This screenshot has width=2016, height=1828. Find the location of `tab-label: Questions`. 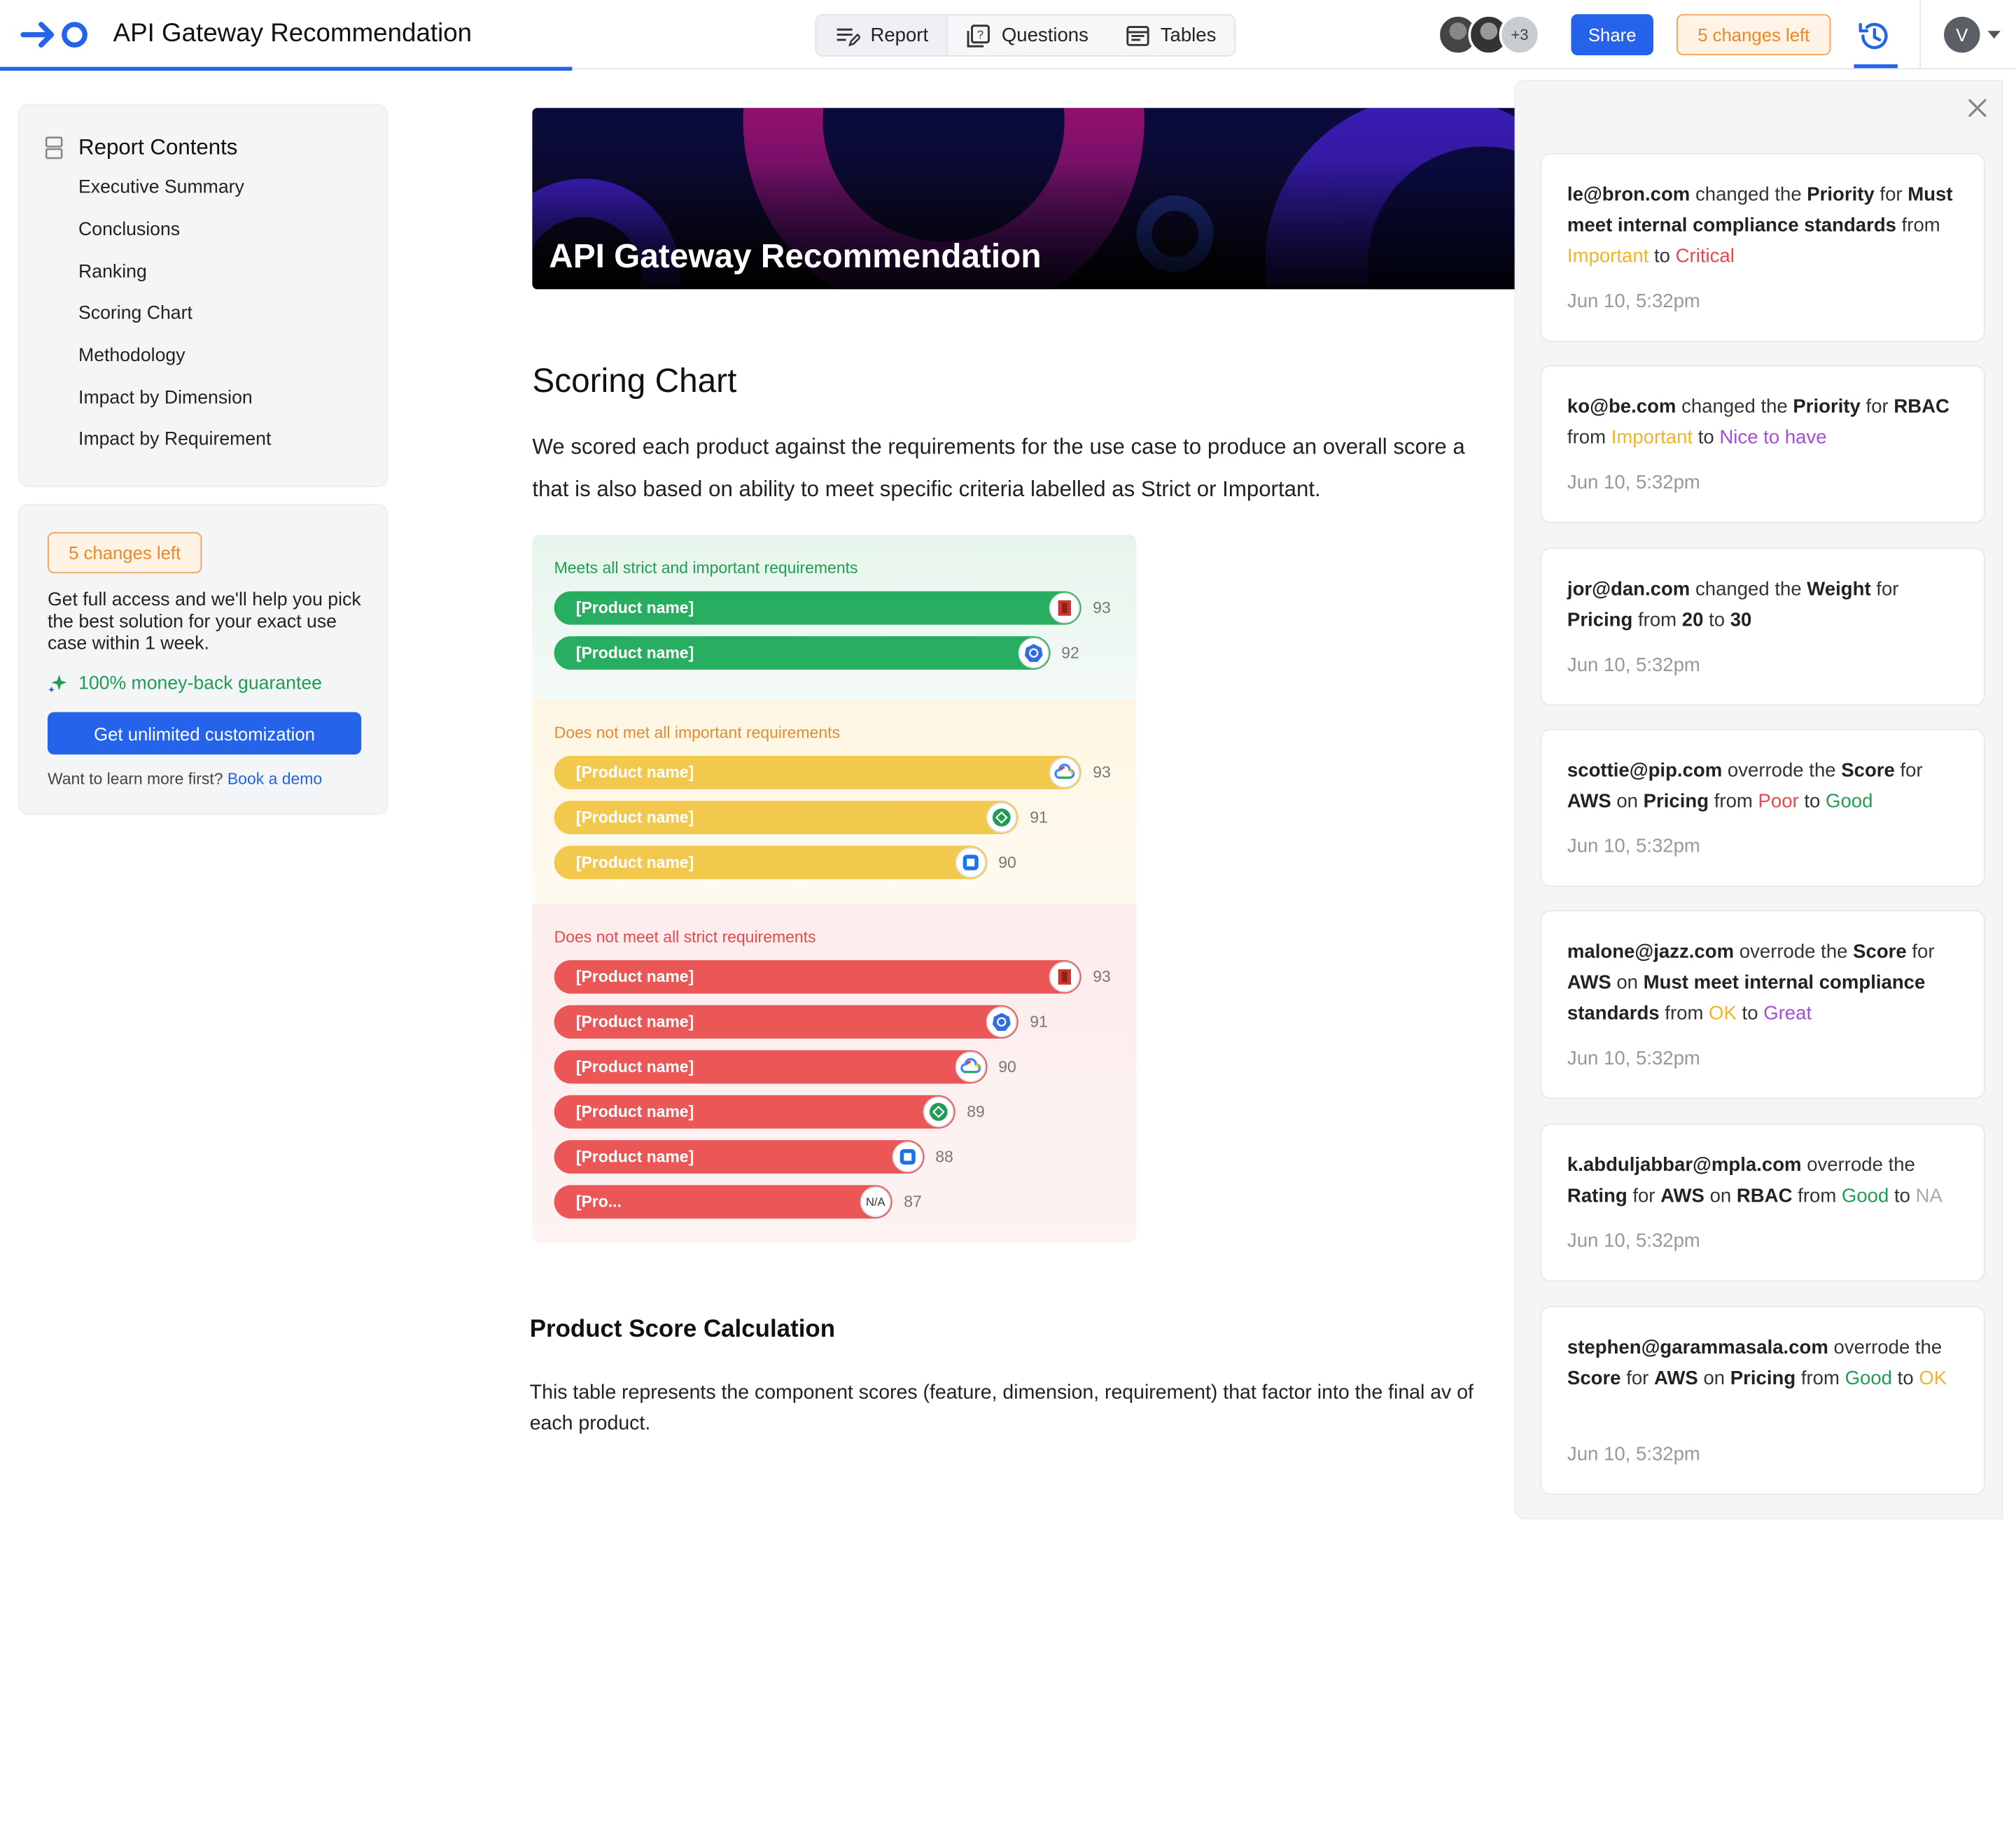

tab-label: Questions is located at coordinates (1044, 35).